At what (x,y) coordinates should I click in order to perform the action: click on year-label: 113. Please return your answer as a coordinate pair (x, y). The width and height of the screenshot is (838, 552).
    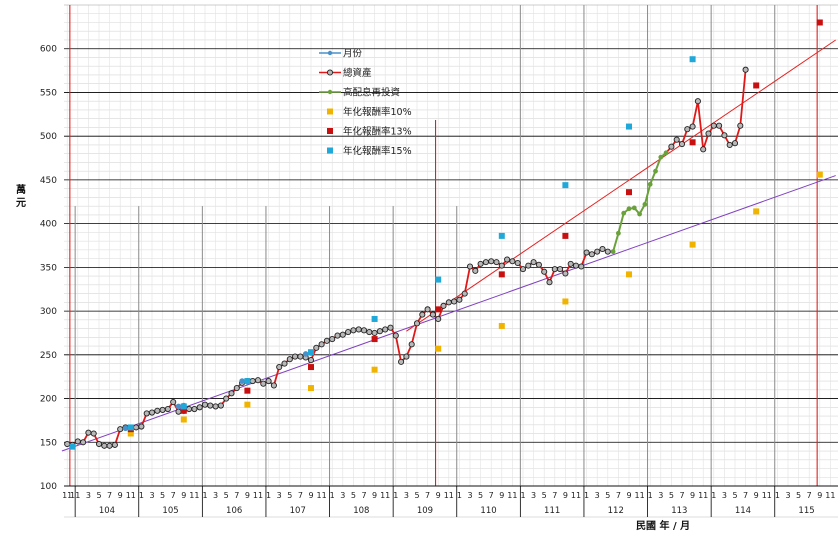
    Looking at the image, I should click on (679, 511).